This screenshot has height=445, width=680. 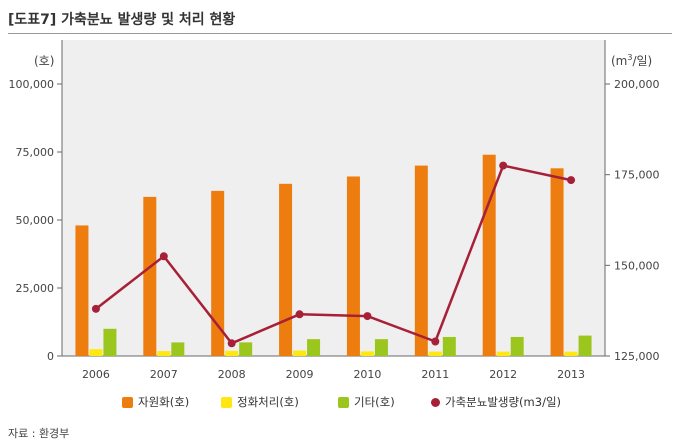 I want to click on legend-label-recycling: 자원화(호), so click(x=164, y=402).